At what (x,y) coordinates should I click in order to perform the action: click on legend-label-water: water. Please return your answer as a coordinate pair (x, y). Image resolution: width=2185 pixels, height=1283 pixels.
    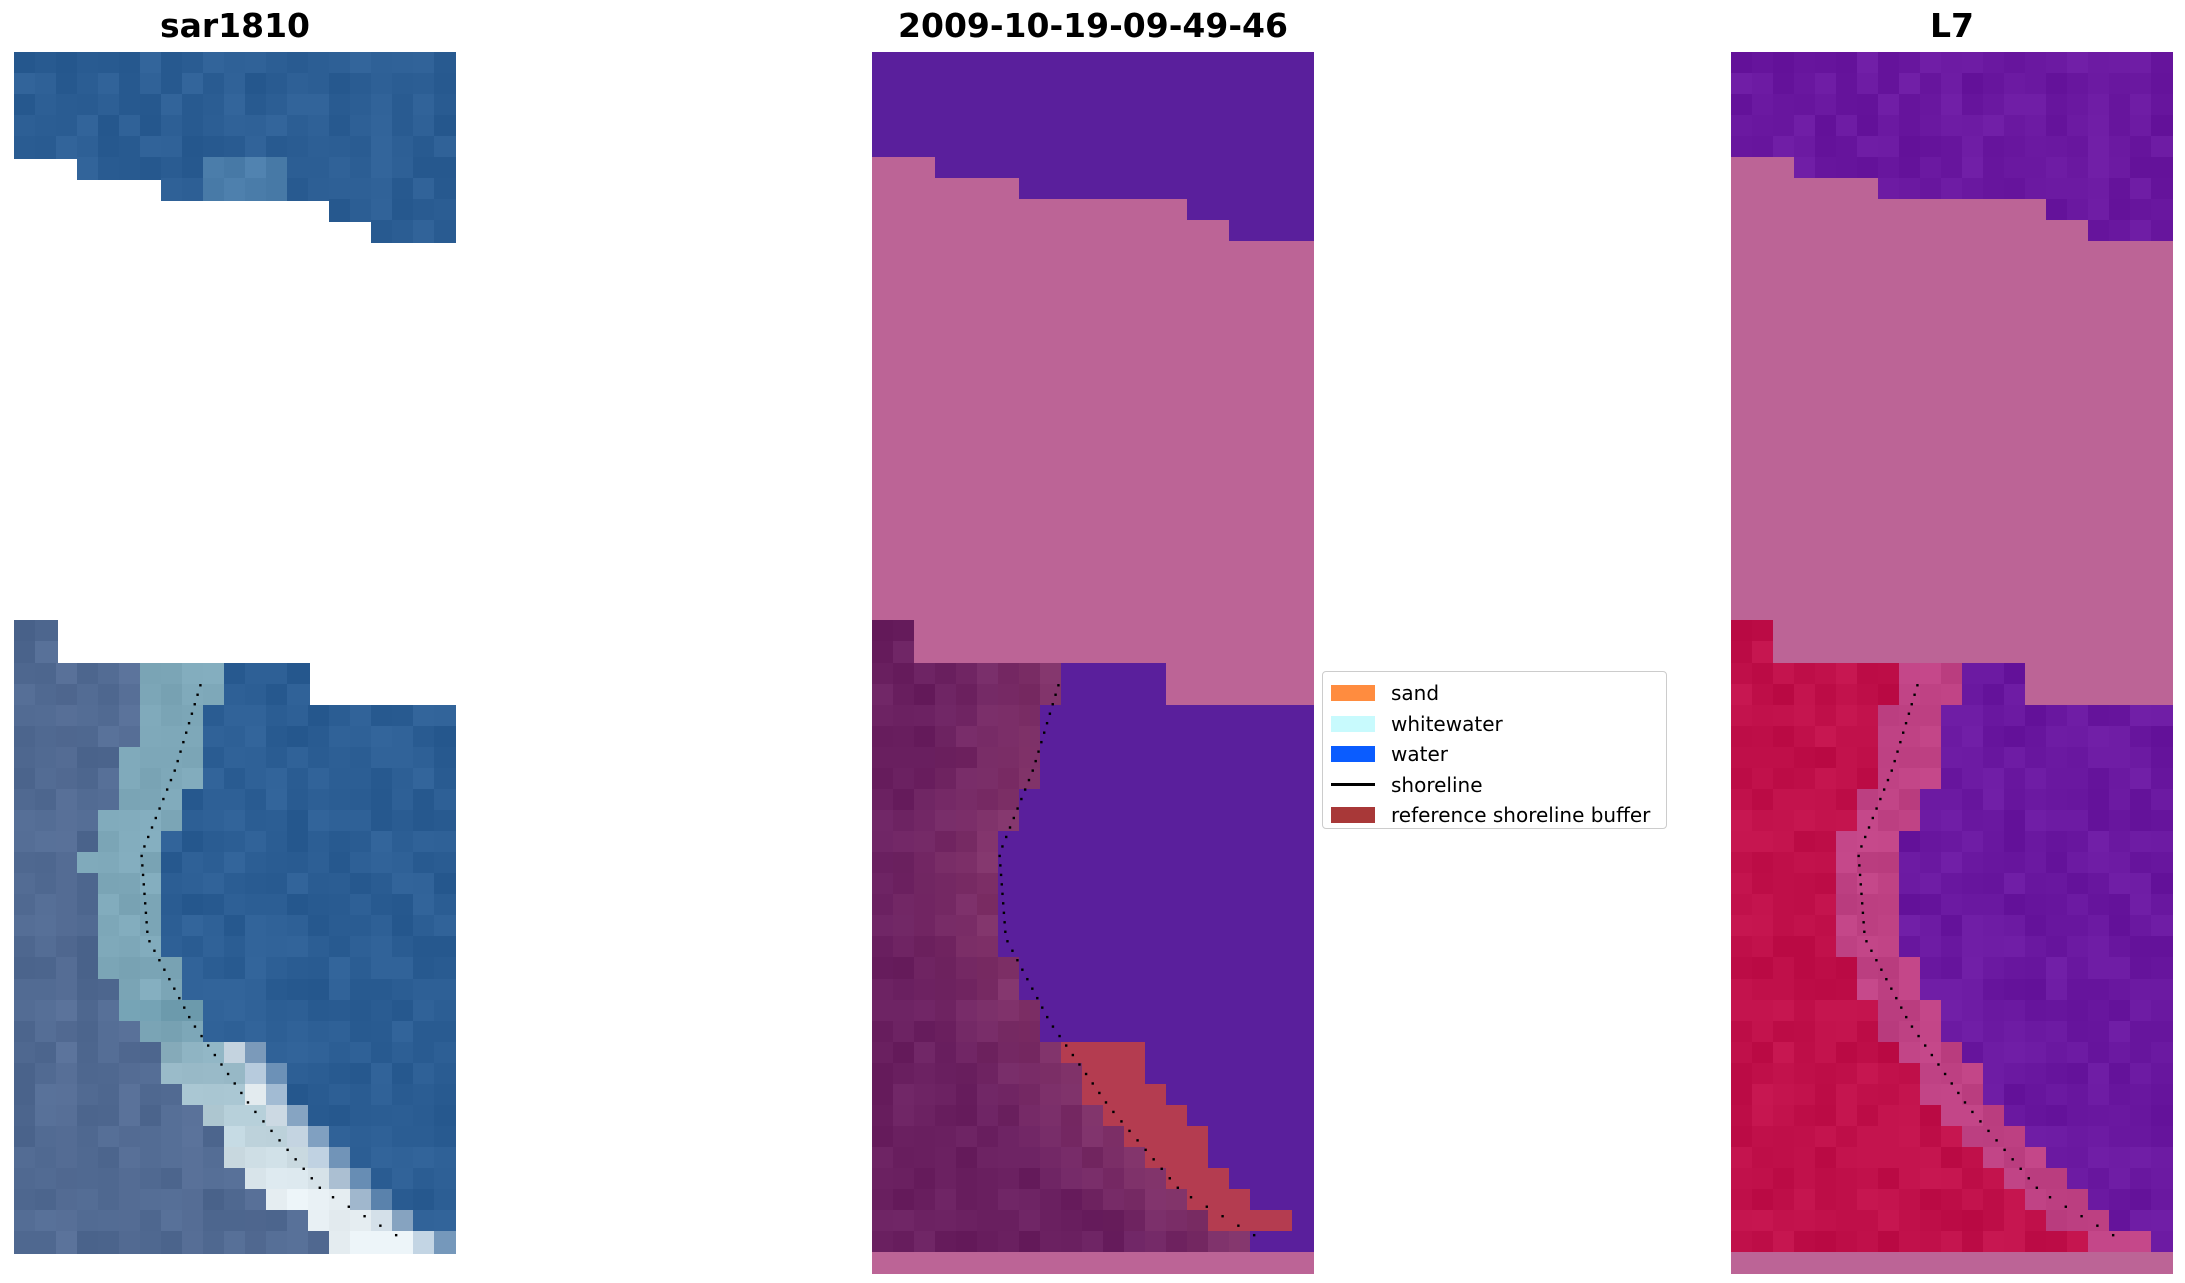
    Looking at the image, I should click on (1419, 754).